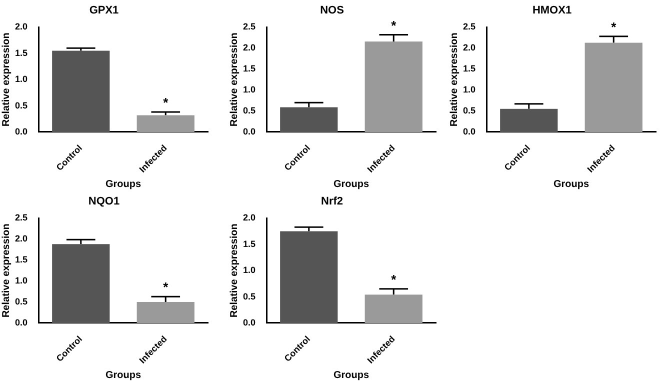 The width and height of the screenshot is (669, 381). What do you see at coordinates (332, 10) in the screenshot?
I see `chart-title: NOS` at bounding box center [332, 10].